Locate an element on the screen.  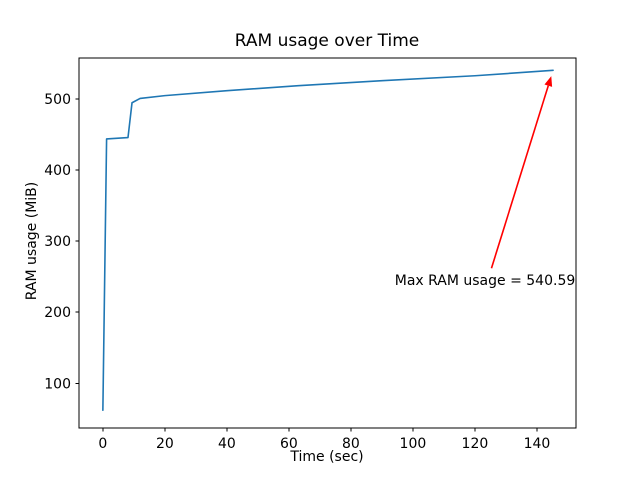
y-tick-label: 400 is located at coordinates (57, 171).